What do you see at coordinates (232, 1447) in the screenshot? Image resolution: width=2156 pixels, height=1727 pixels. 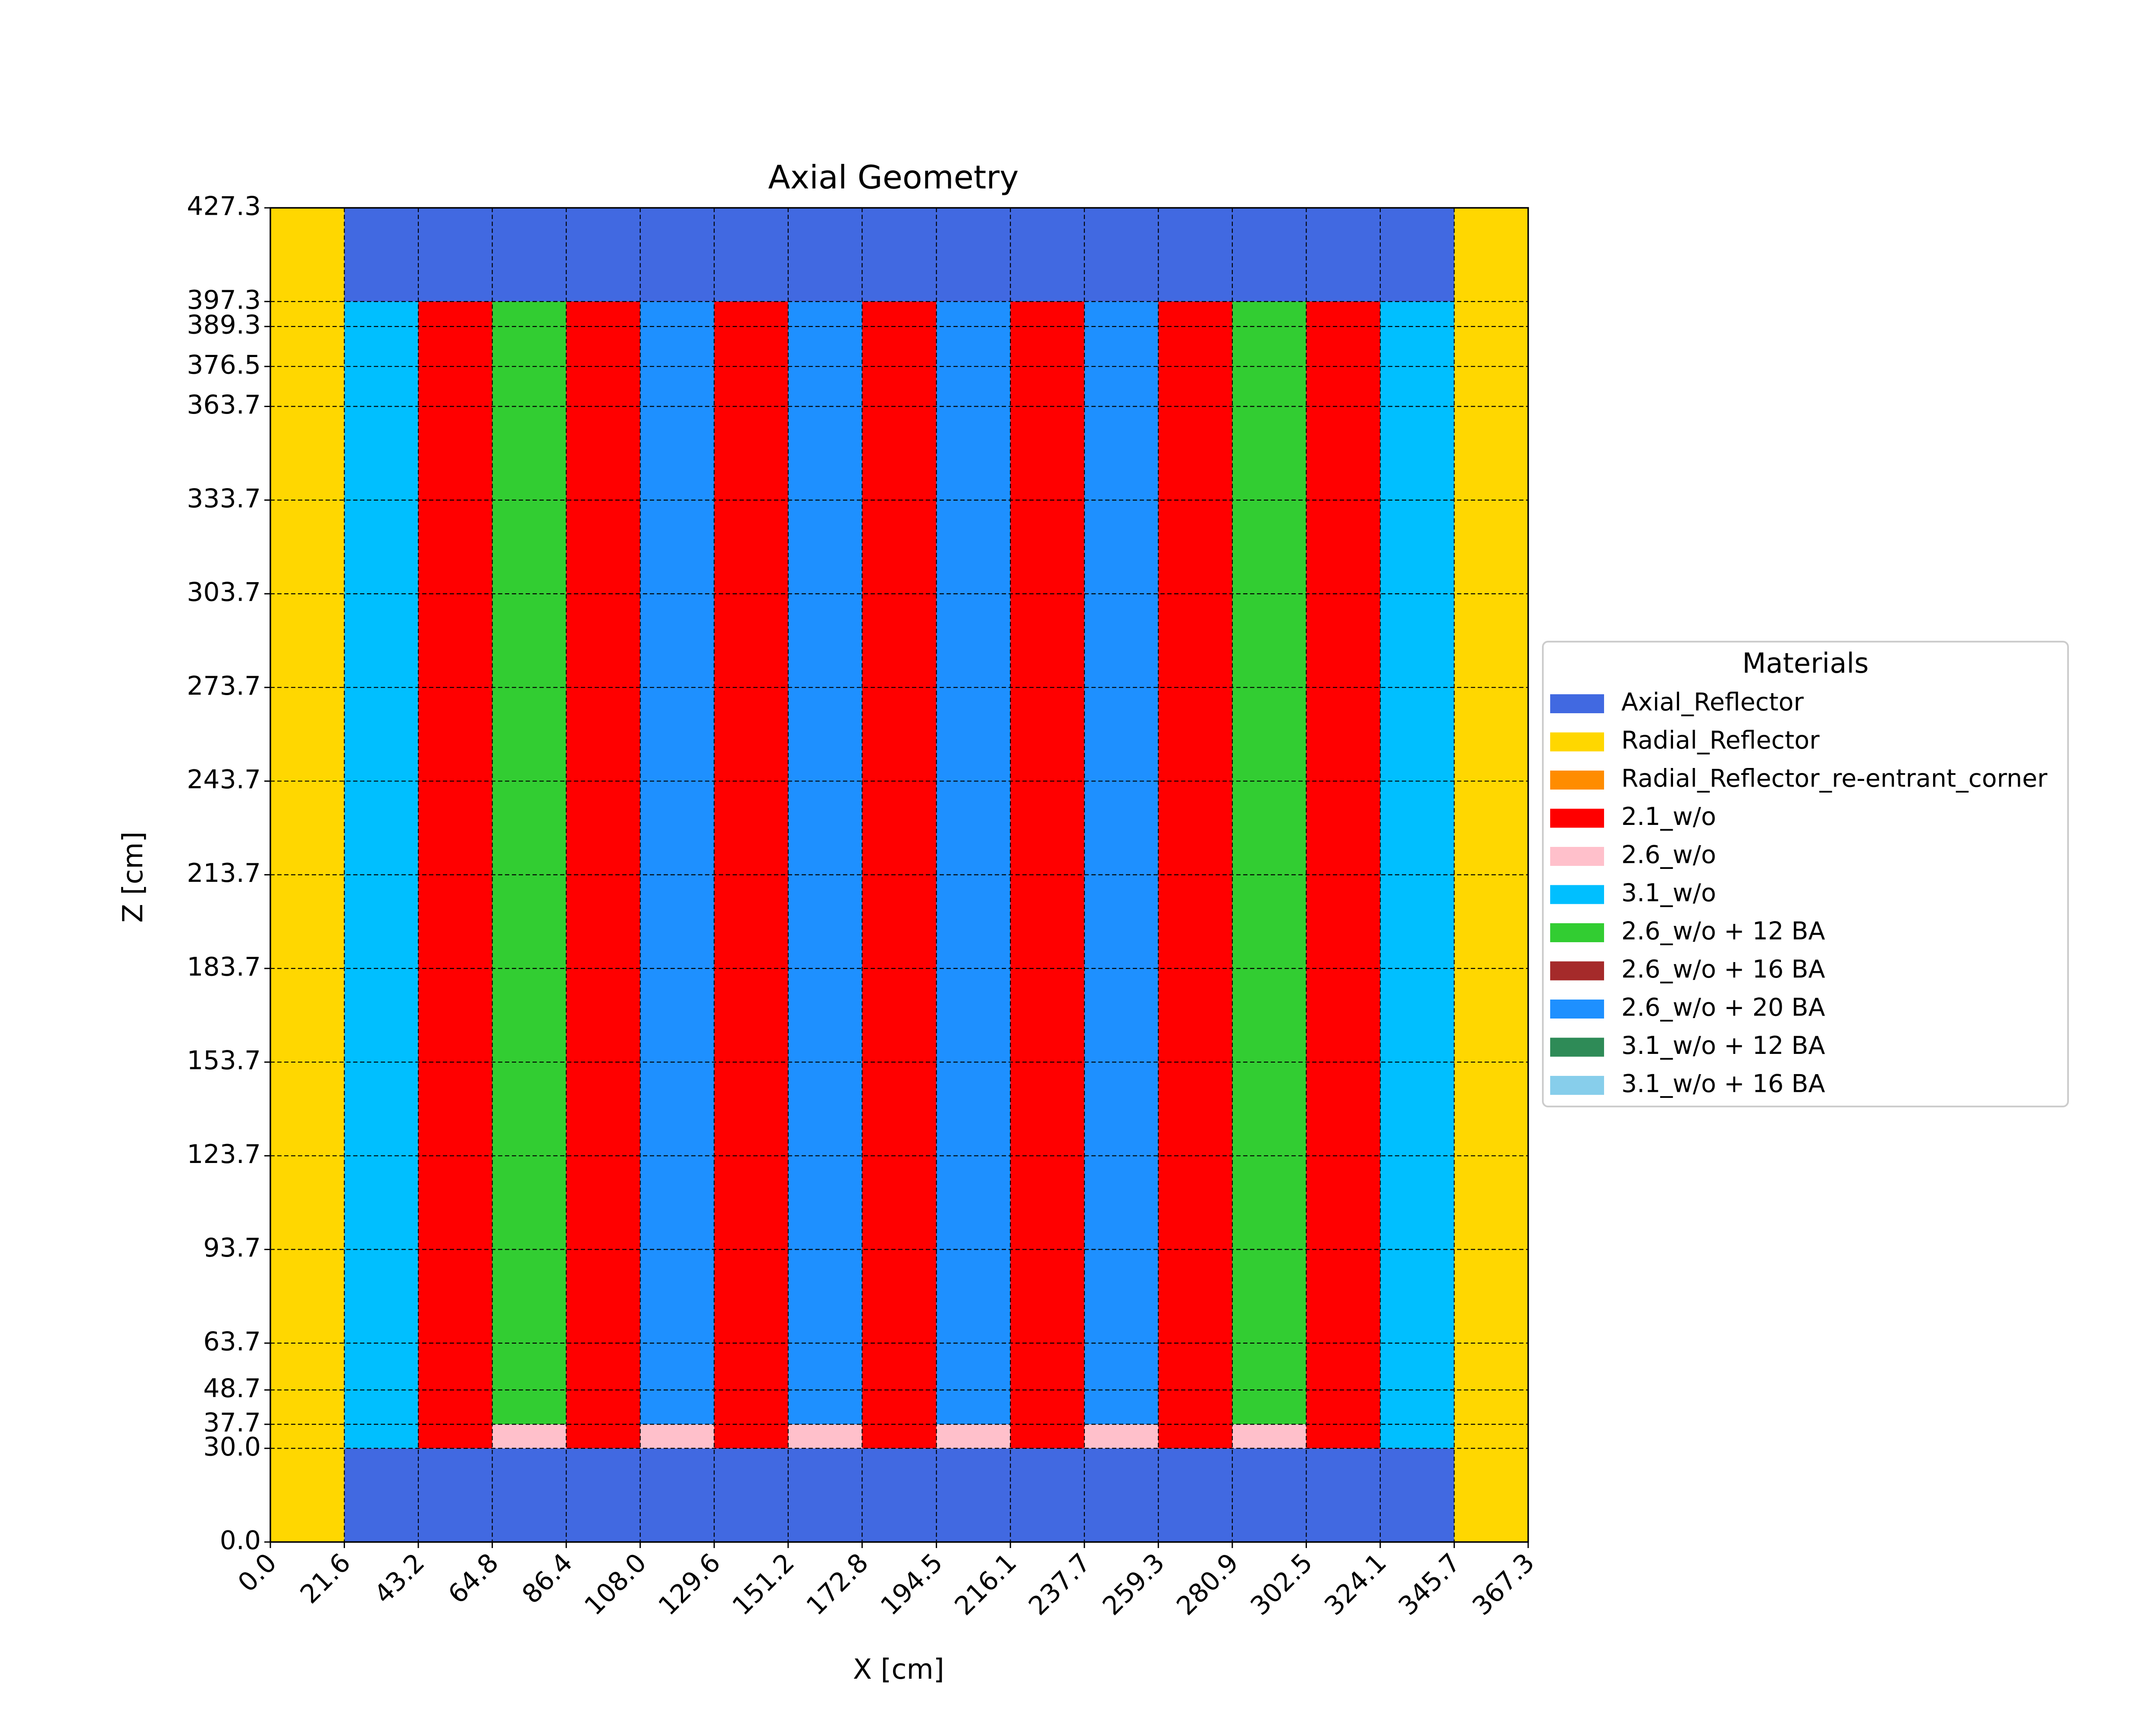 I see `y-tick-label-1: 30.0` at bounding box center [232, 1447].